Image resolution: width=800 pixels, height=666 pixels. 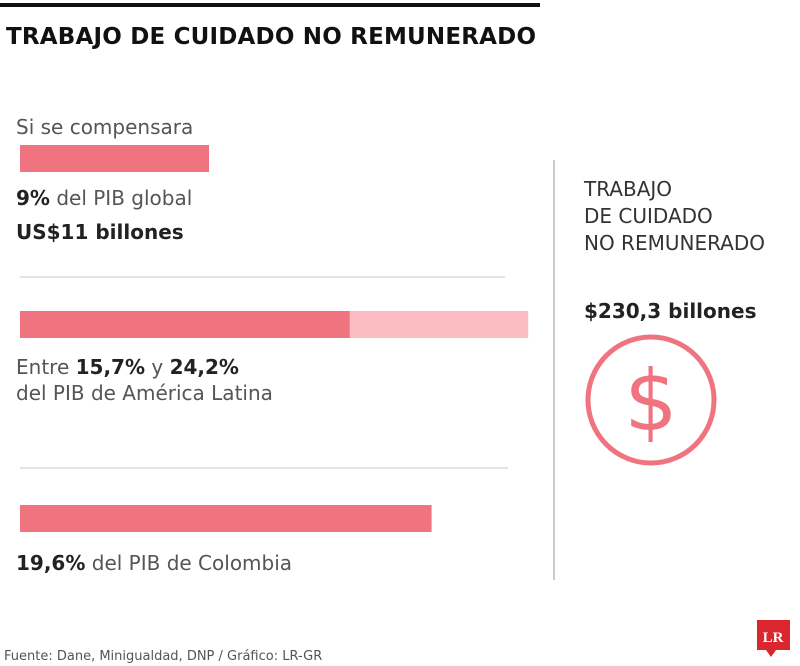 I want to click on logo-box, so click(x=773, y=635).